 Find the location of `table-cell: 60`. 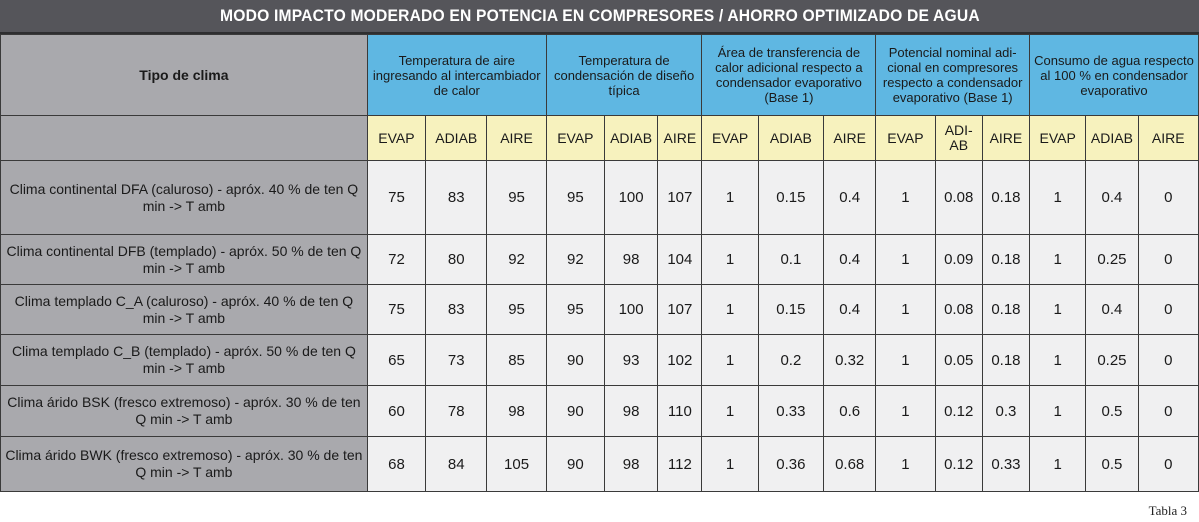

table-cell: 60 is located at coordinates (396, 411).